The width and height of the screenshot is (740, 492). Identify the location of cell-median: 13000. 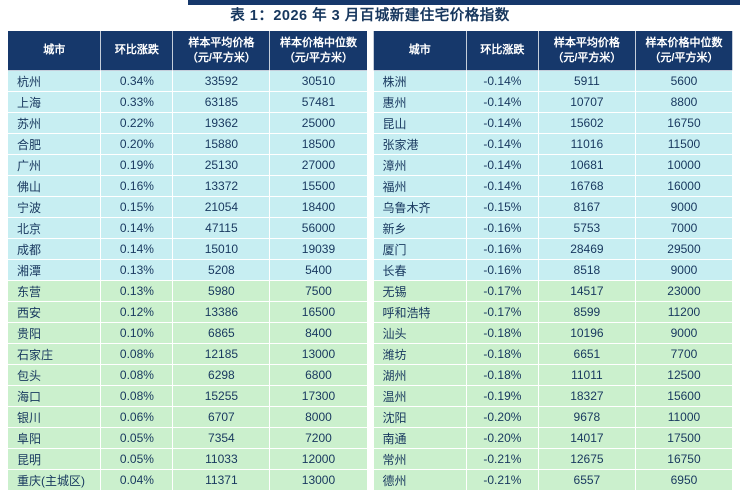
(318, 354).